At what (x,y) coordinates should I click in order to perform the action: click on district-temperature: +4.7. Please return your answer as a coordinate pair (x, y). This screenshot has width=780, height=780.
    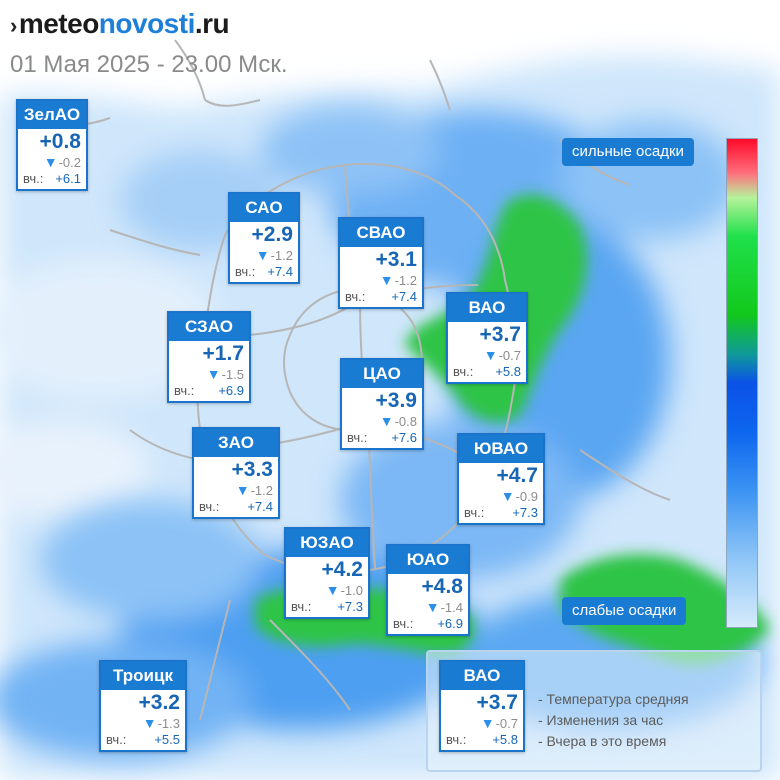
    Looking at the image, I should click on (517, 475).